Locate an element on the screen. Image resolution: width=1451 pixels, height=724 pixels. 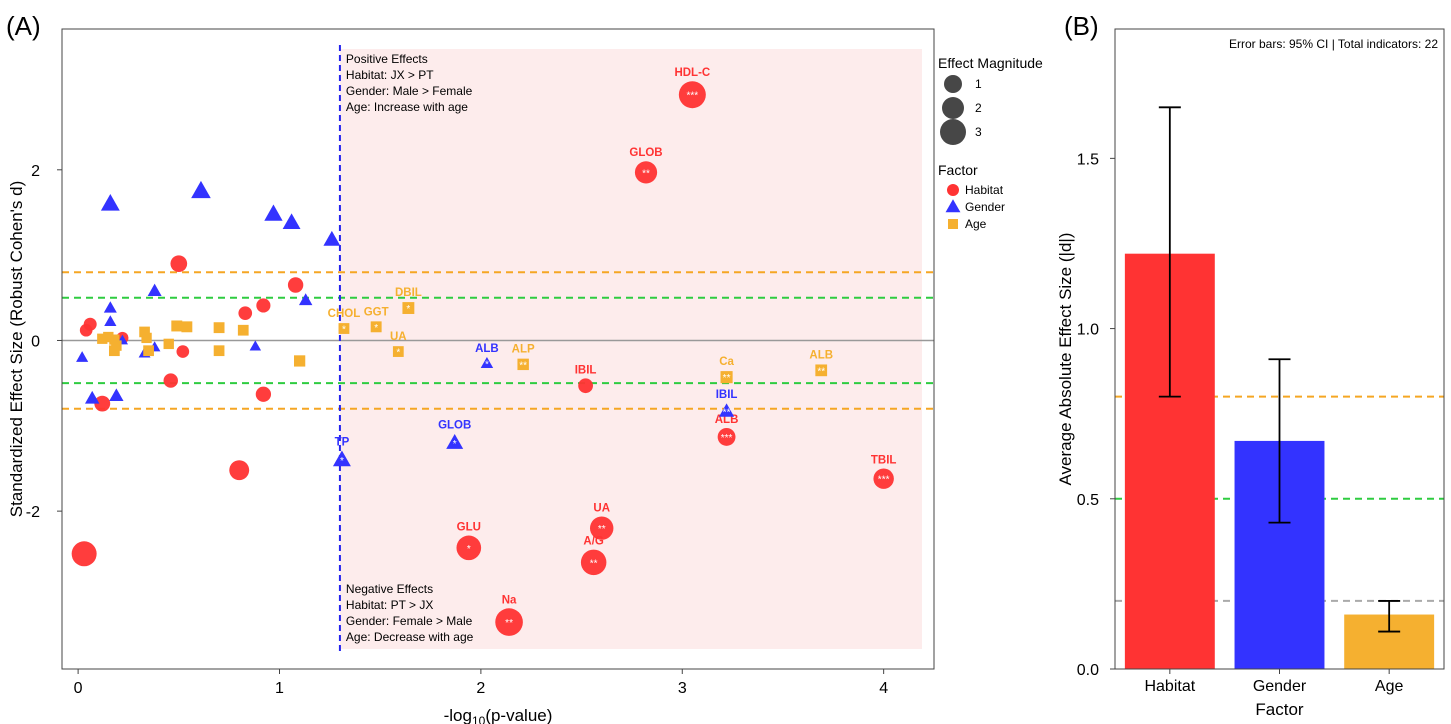
legend-factor-title: Factor is located at coordinates (958, 170).